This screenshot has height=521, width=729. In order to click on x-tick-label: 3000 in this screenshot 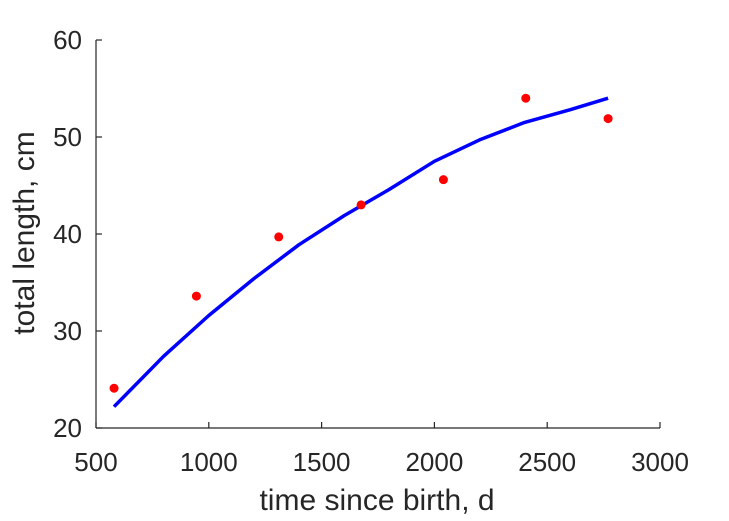, I will do `click(660, 462)`.